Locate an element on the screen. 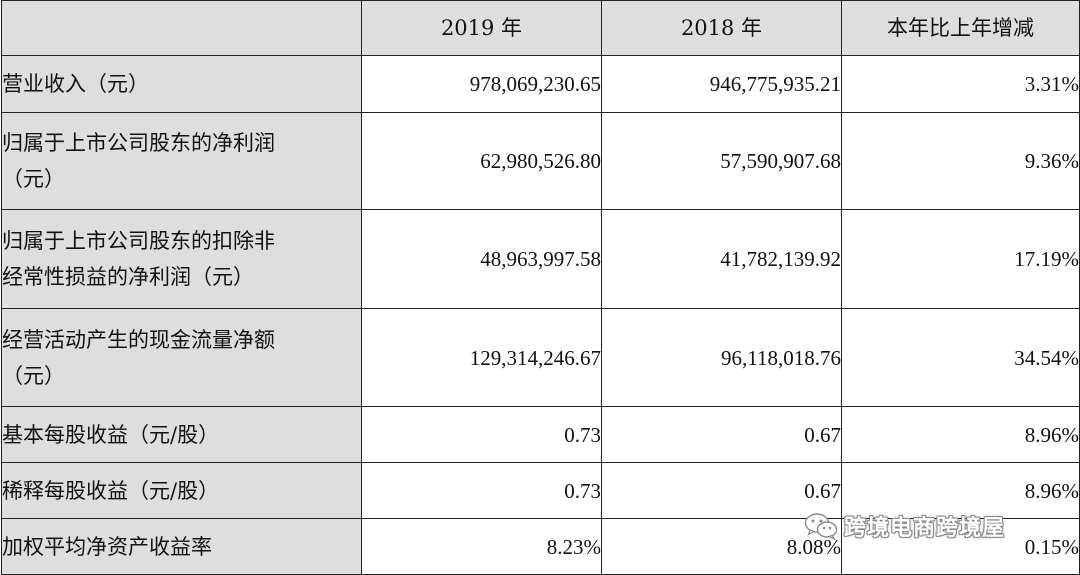 The height and width of the screenshot is (575, 1080). table-header-row: 2019 年 2018 年 本年比上年增减 is located at coordinates (540, 28).